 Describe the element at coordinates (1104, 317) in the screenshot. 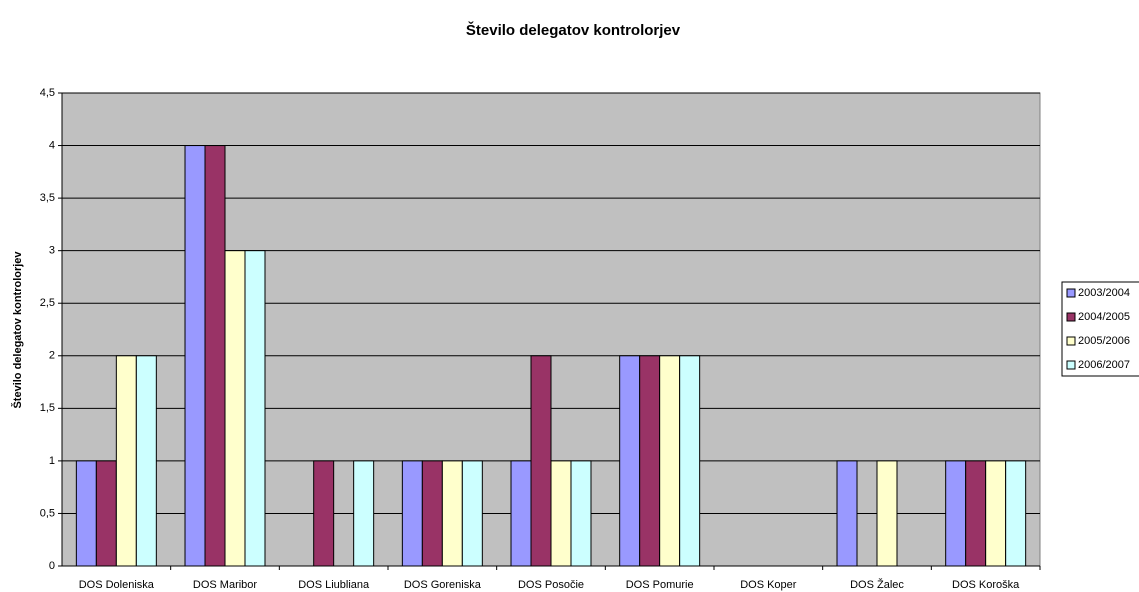

I see `legend-label: 2004/2005` at that location.